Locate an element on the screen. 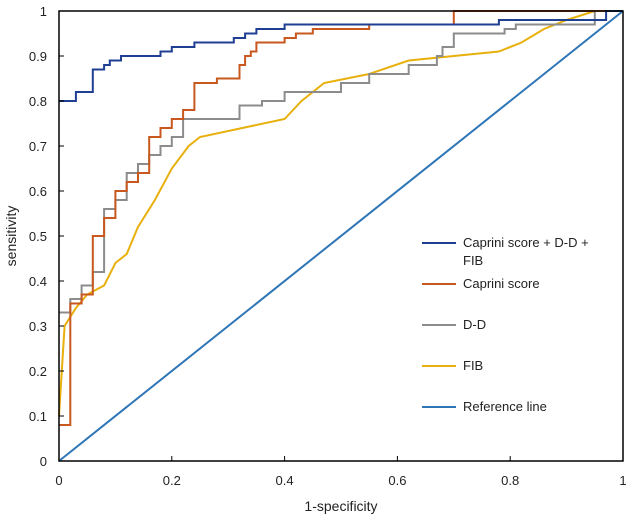  legend-label: FIB is located at coordinates (473, 365).